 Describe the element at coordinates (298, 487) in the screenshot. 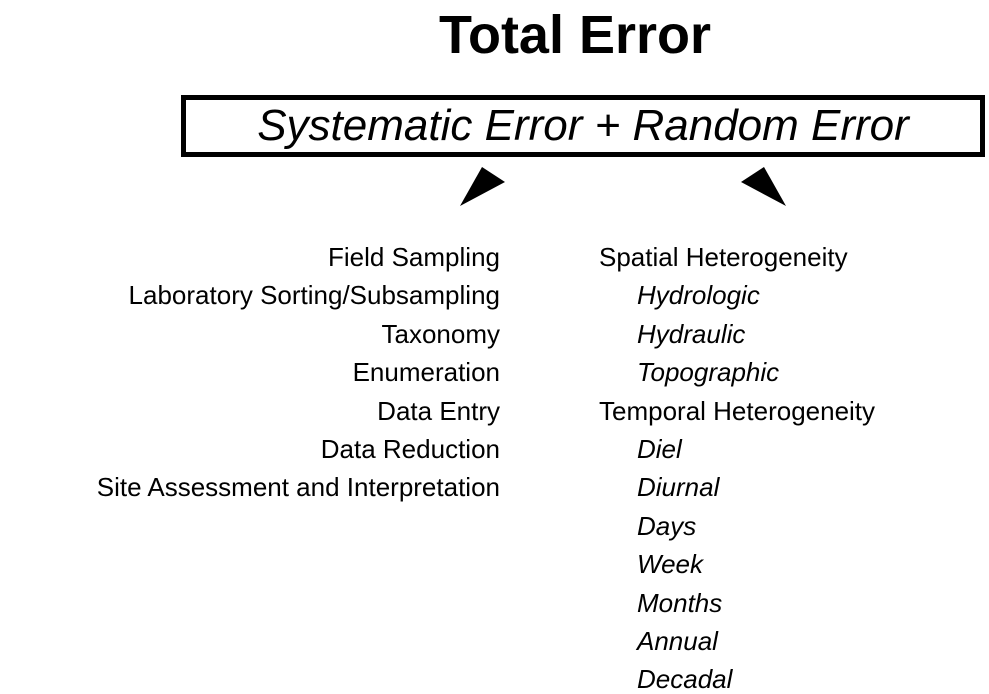

I see `systematic-source: Site Assessment and Interpretation` at that location.